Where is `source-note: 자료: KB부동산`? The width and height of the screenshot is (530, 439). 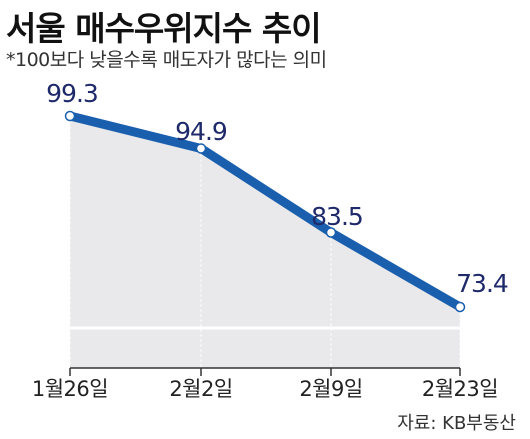 source-note: 자료: KB부동산 is located at coordinates (456, 423).